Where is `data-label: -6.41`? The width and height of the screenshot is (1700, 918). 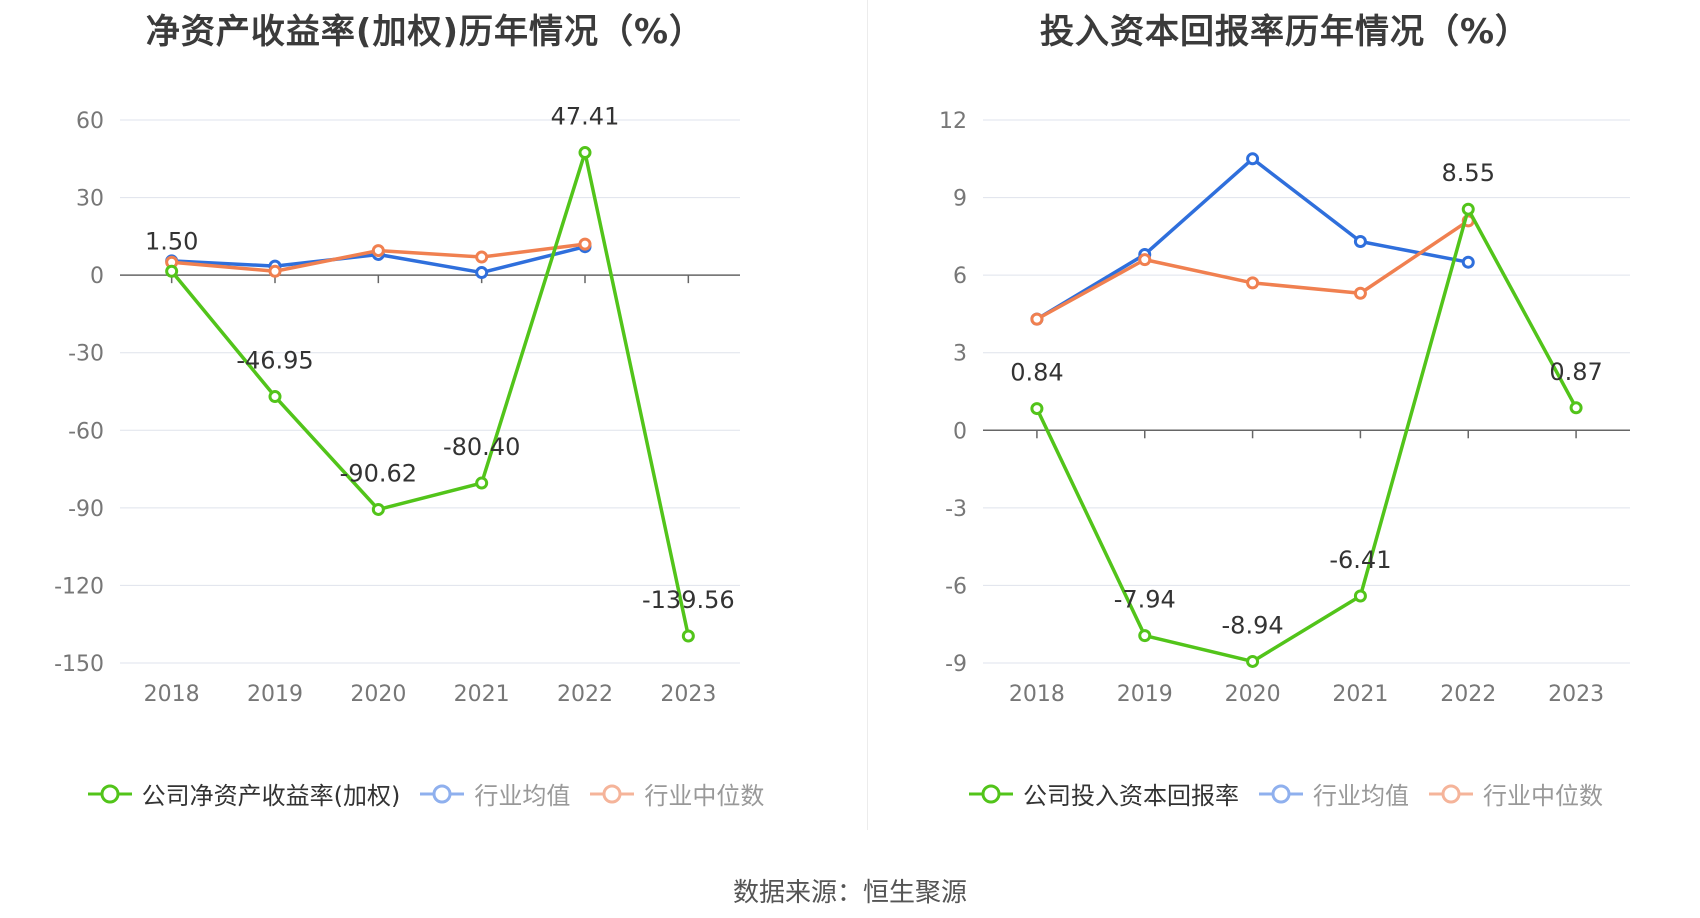 data-label: -6.41 is located at coordinates (1360, 560).